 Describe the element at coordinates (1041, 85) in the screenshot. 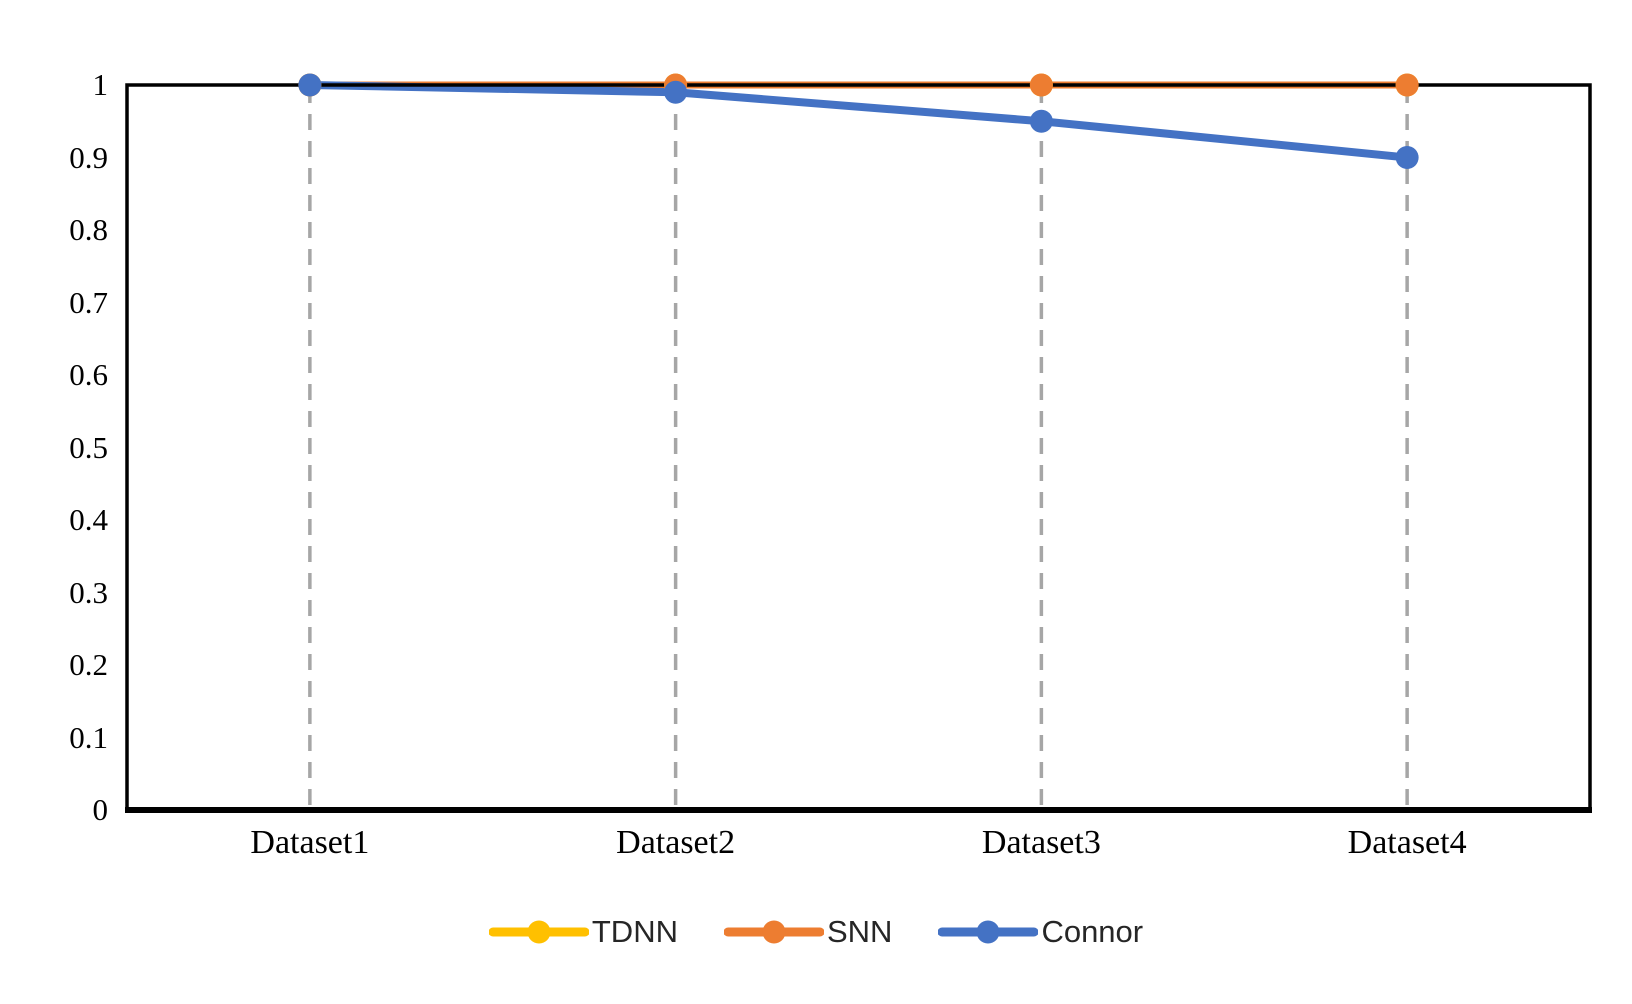

I see `data-point-snn-dataset3` at that location.